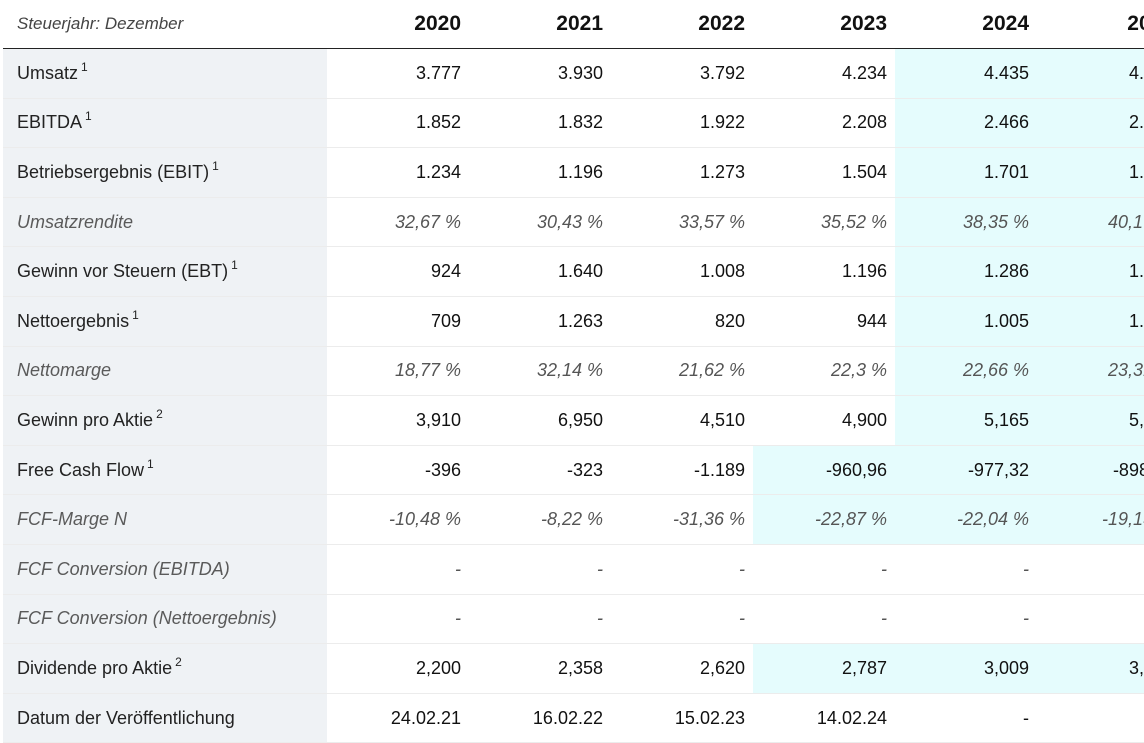 The image size is (1144, 743). Describe the element at coordinates (540, 668) in the screenshot. I see `value-cell: 2,358` at that location.